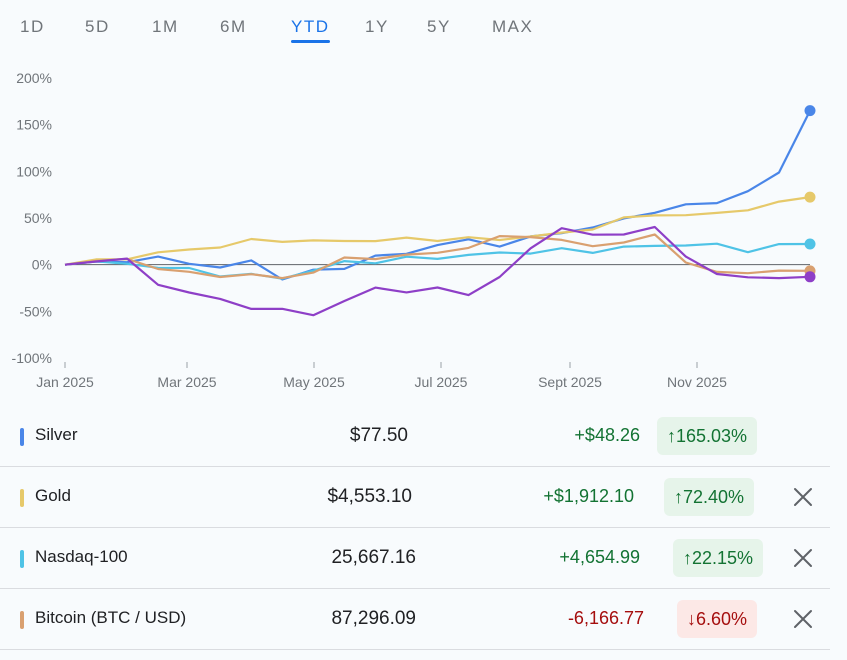 The height and width of the screenshot is (660, 847). Describe the element at coordinates (111, 617) in the screenshot. I see `asset-name: Bitcoin (BTC / USD)` at that location.